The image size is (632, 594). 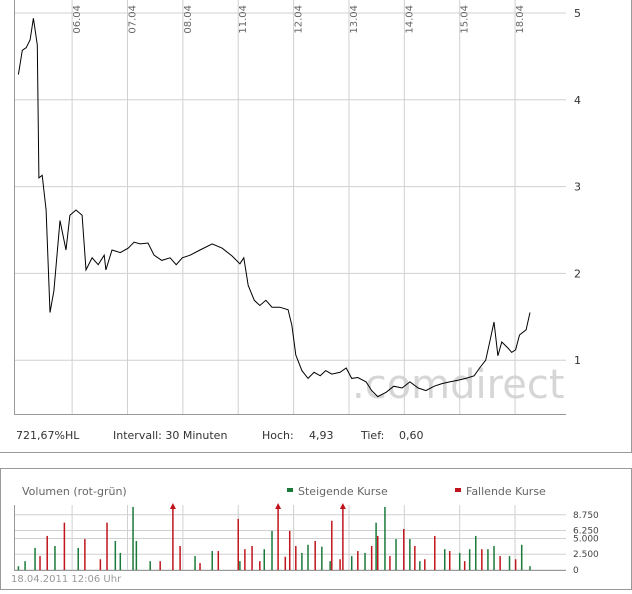 I want to click on y-tick-label: 4, so click(x=577, y=100).